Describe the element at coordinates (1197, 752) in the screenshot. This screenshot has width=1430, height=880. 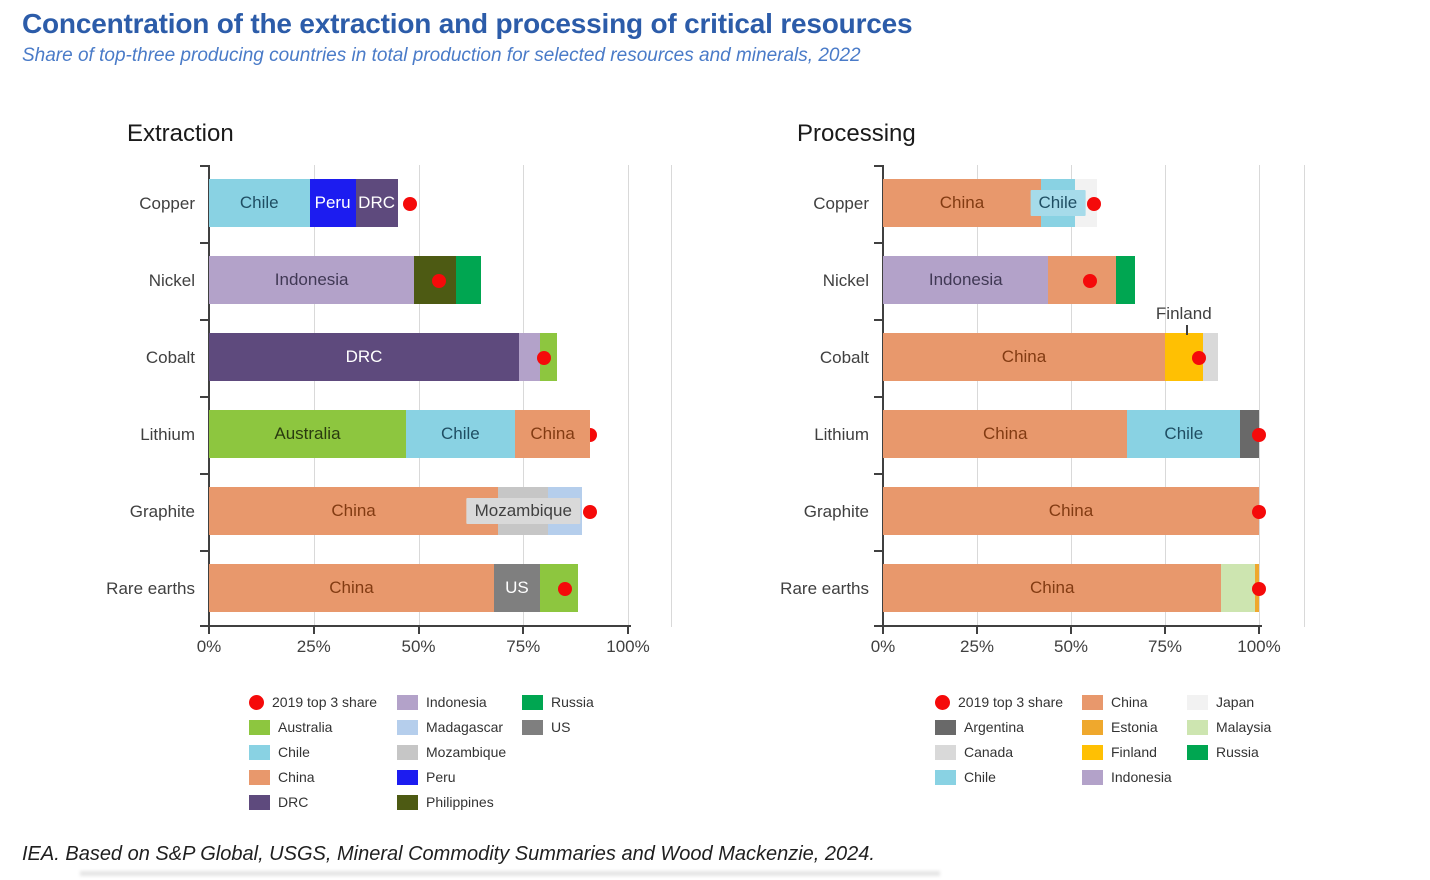
I see `legend-swatch-russia` at that location.